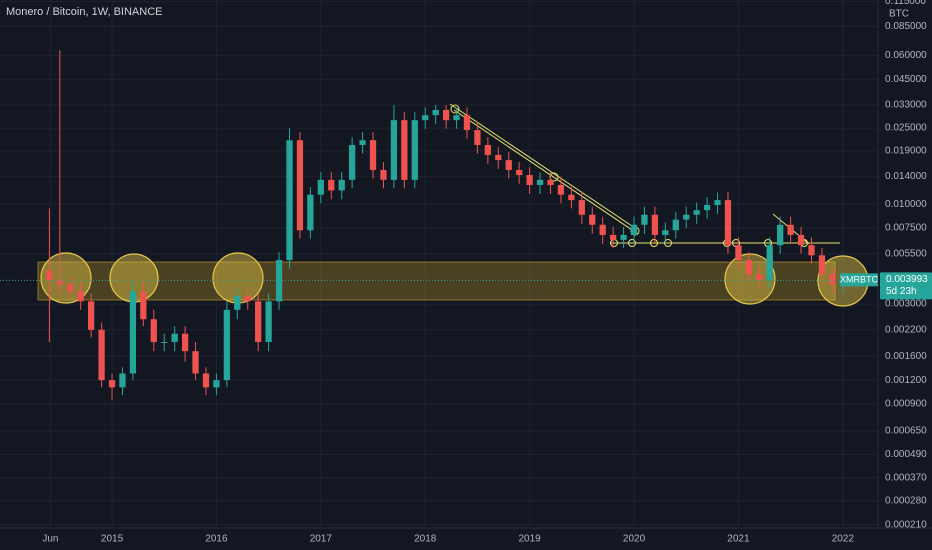 Image resolution: width=932 pixels, height=550 pixels. Describe the element at coordinates (50, 539) in the screenshot. I see `x-tick-label: Jun` at that location.